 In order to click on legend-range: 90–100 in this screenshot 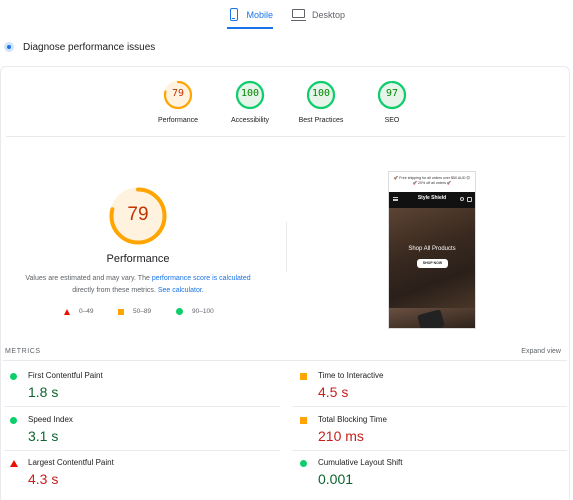, I will do `click(203, 311)`.